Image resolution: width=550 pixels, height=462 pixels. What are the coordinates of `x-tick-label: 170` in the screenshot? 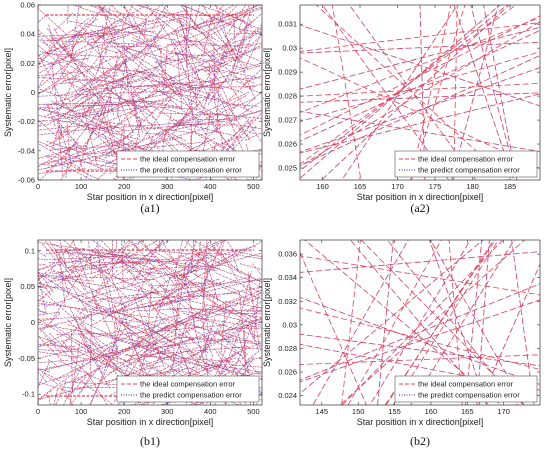 It's located at (503, 411).